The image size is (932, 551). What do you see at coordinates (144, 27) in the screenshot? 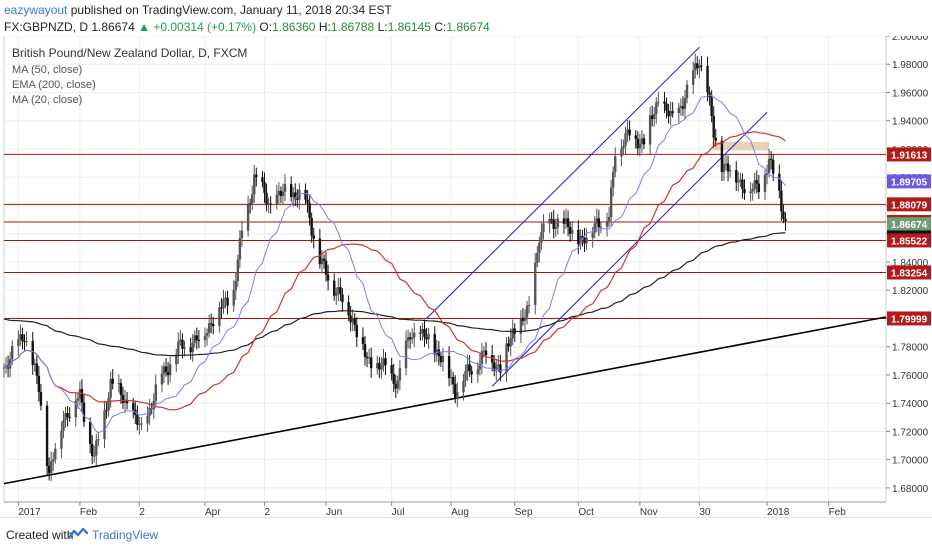
I see `up-arrow-icon: ▲` at bounding box center [144, 27].